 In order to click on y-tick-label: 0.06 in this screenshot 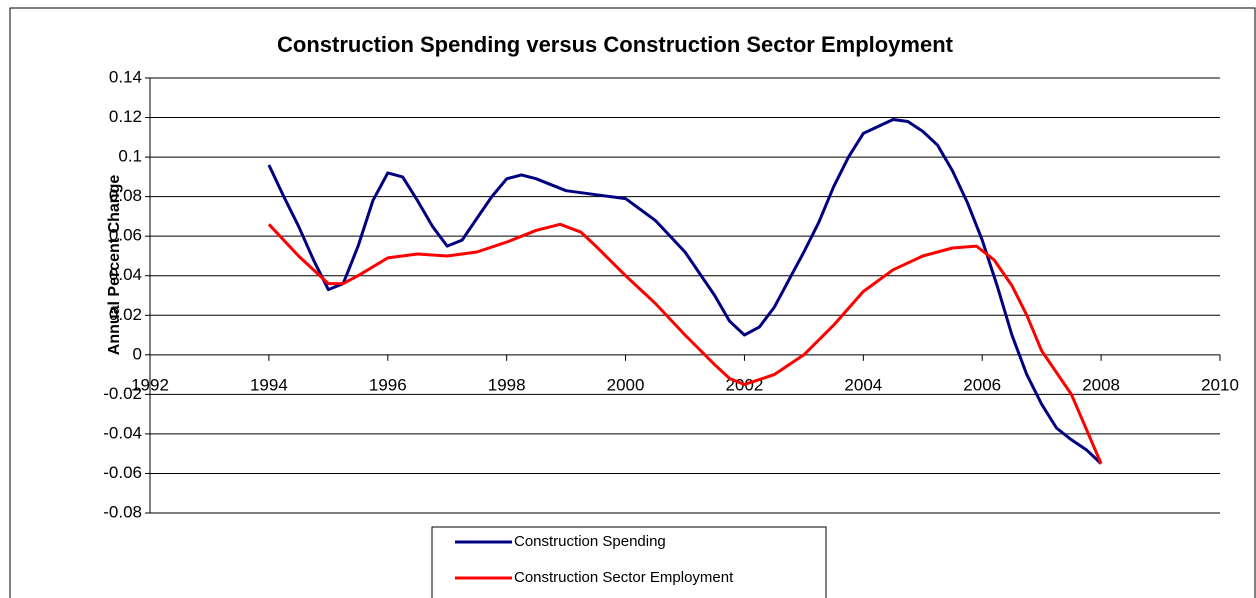, I will do `click(125, 235)`.